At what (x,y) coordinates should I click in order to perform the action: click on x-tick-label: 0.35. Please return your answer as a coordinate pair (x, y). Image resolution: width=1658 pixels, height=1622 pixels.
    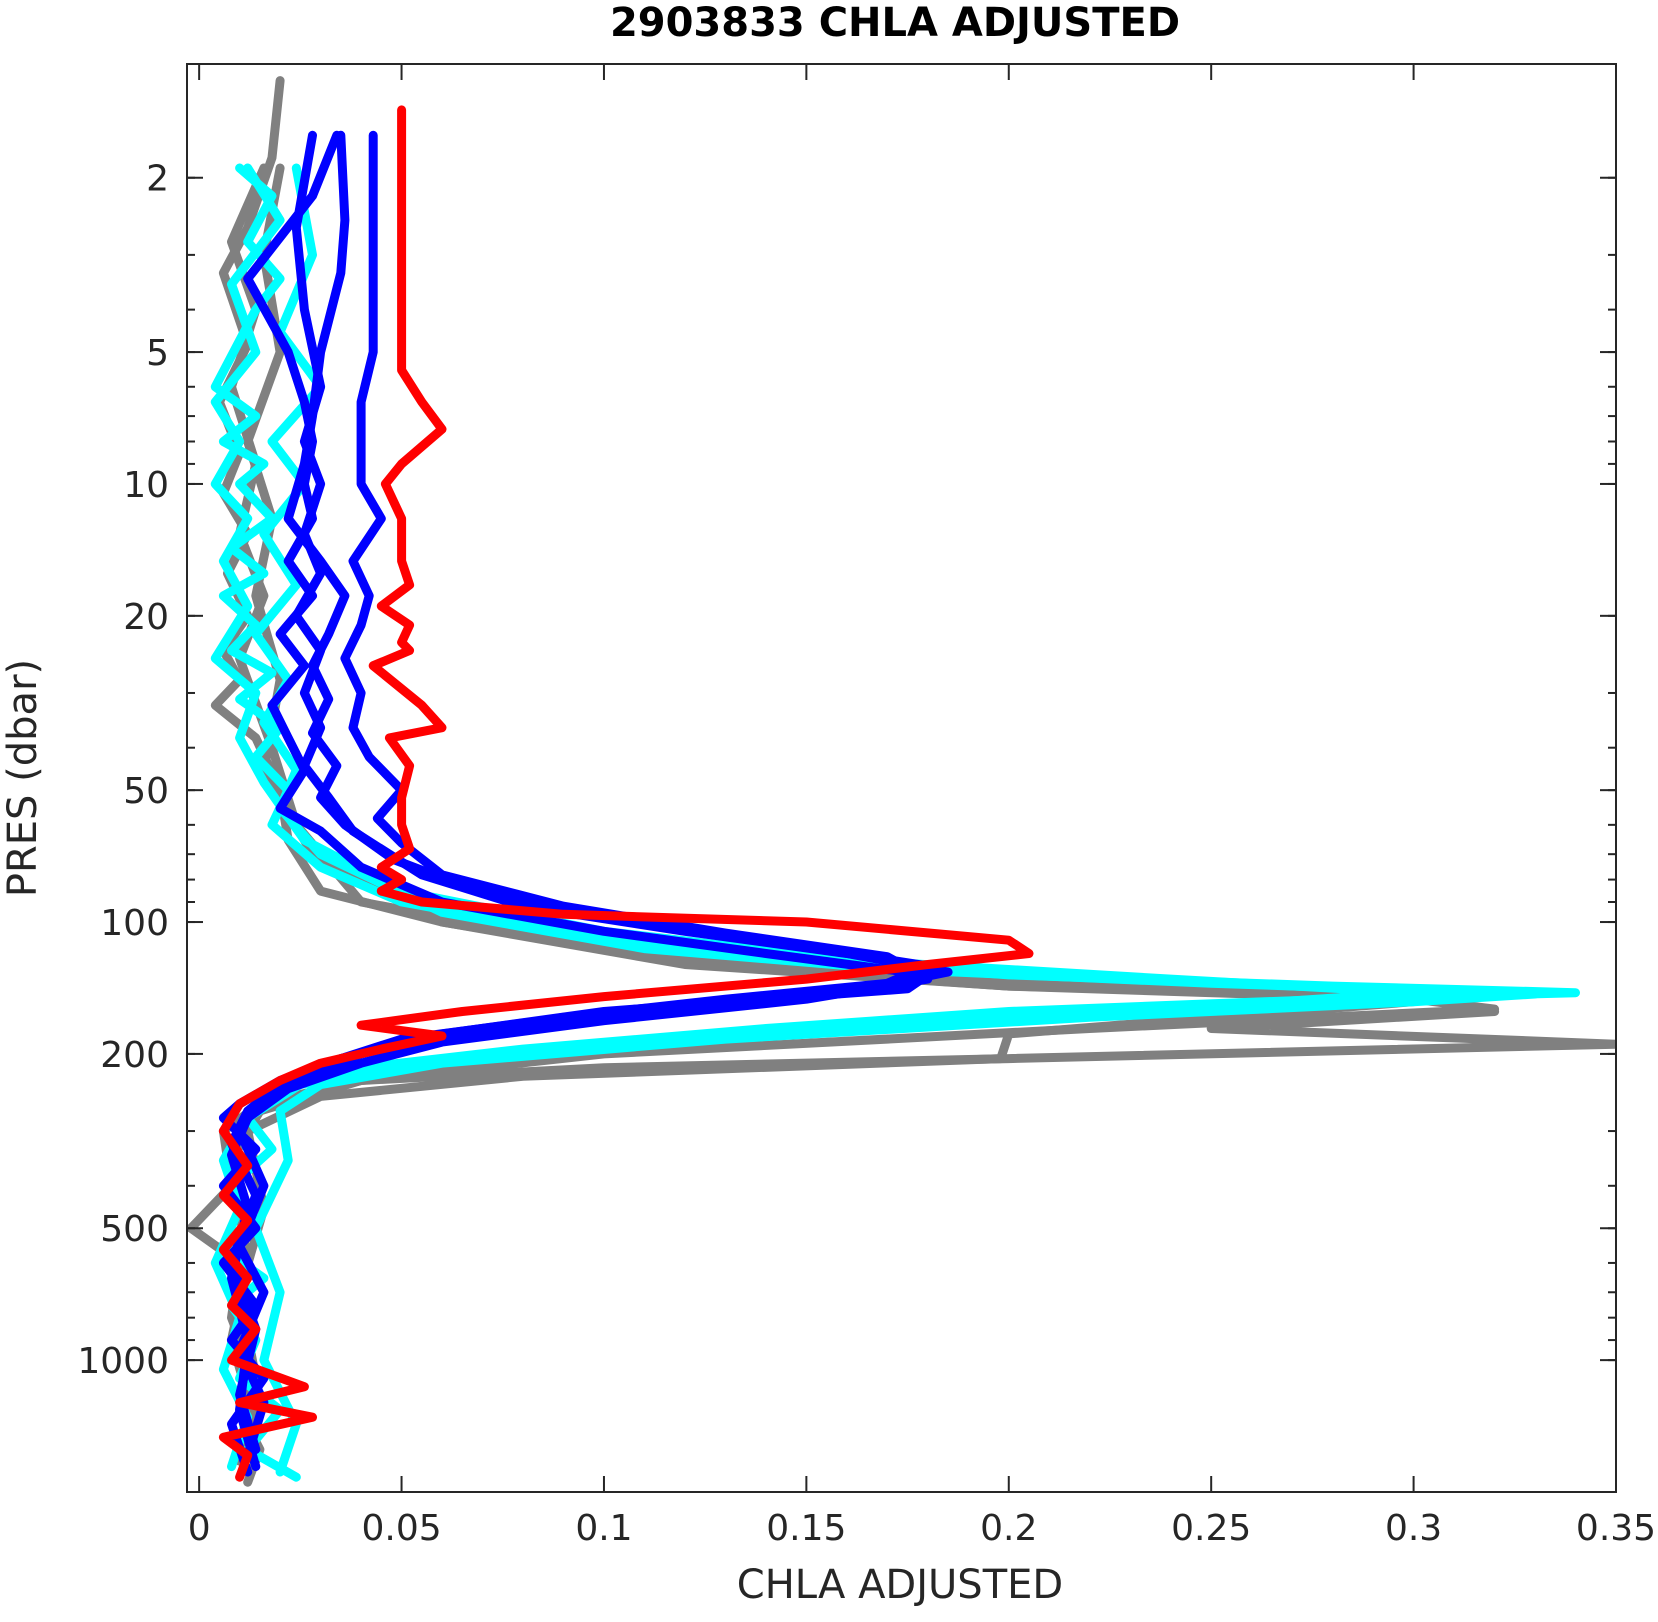
    Looking at the image, I should click on (1616, 1528).